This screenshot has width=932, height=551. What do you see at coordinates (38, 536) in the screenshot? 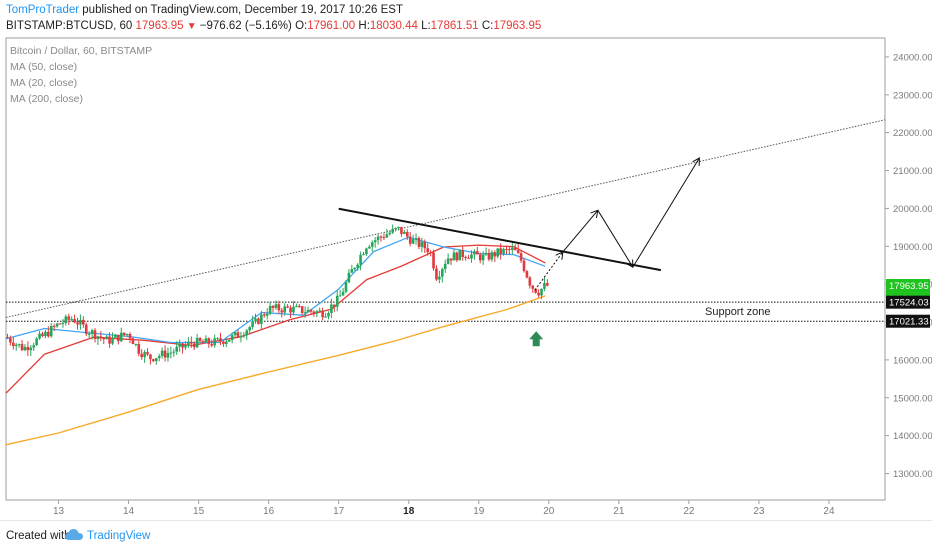
I see `created-with-text: Created with` at bounding box center [38, 536].